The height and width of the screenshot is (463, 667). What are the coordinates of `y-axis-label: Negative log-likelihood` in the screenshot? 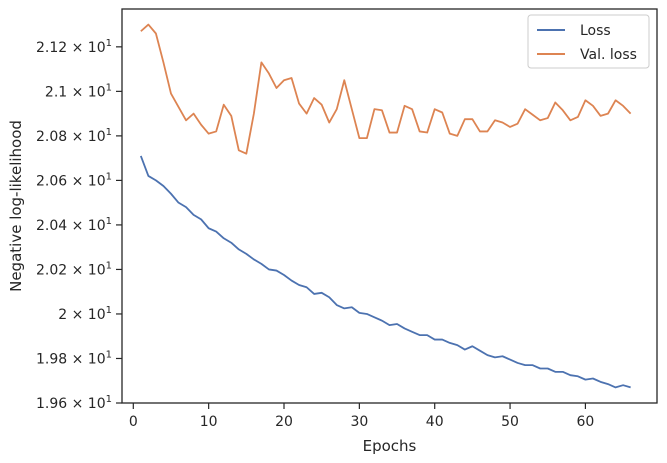 It's located at (16, 206).